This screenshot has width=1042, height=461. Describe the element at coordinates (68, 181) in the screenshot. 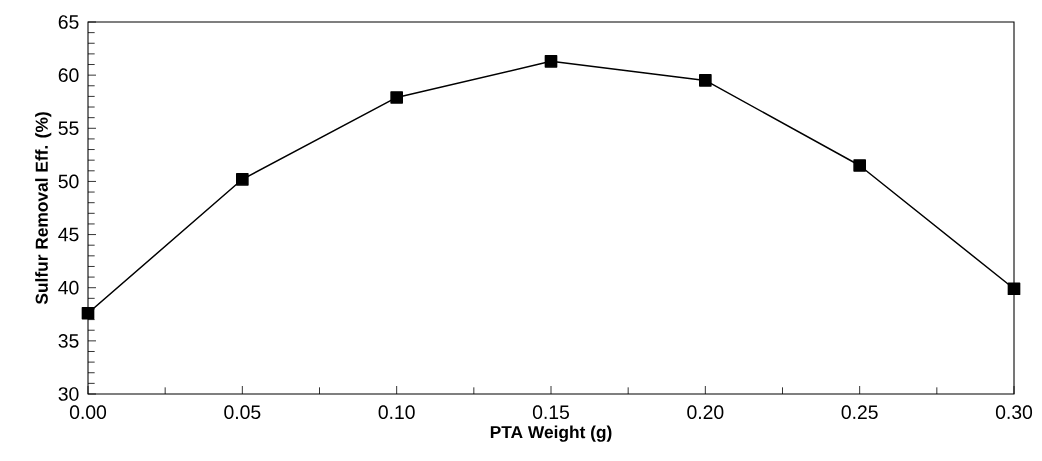

I see `y-tick-label: 50` at that location.